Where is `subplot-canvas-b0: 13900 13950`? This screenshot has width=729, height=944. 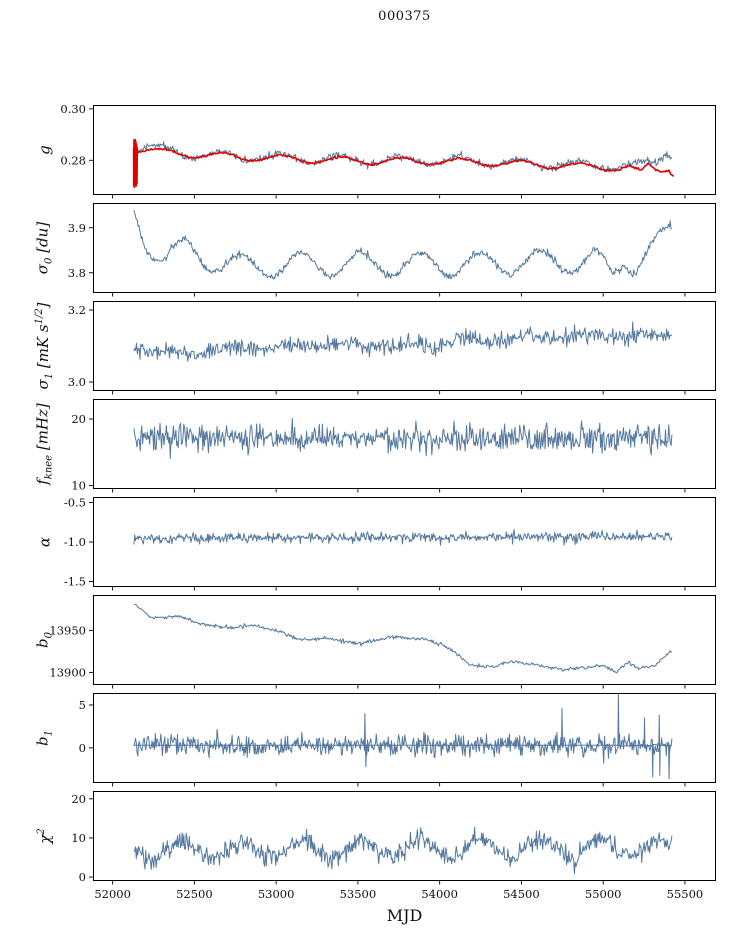
subplot-canvas-b0: 13900 13950 is located at coordinates (382, 642).